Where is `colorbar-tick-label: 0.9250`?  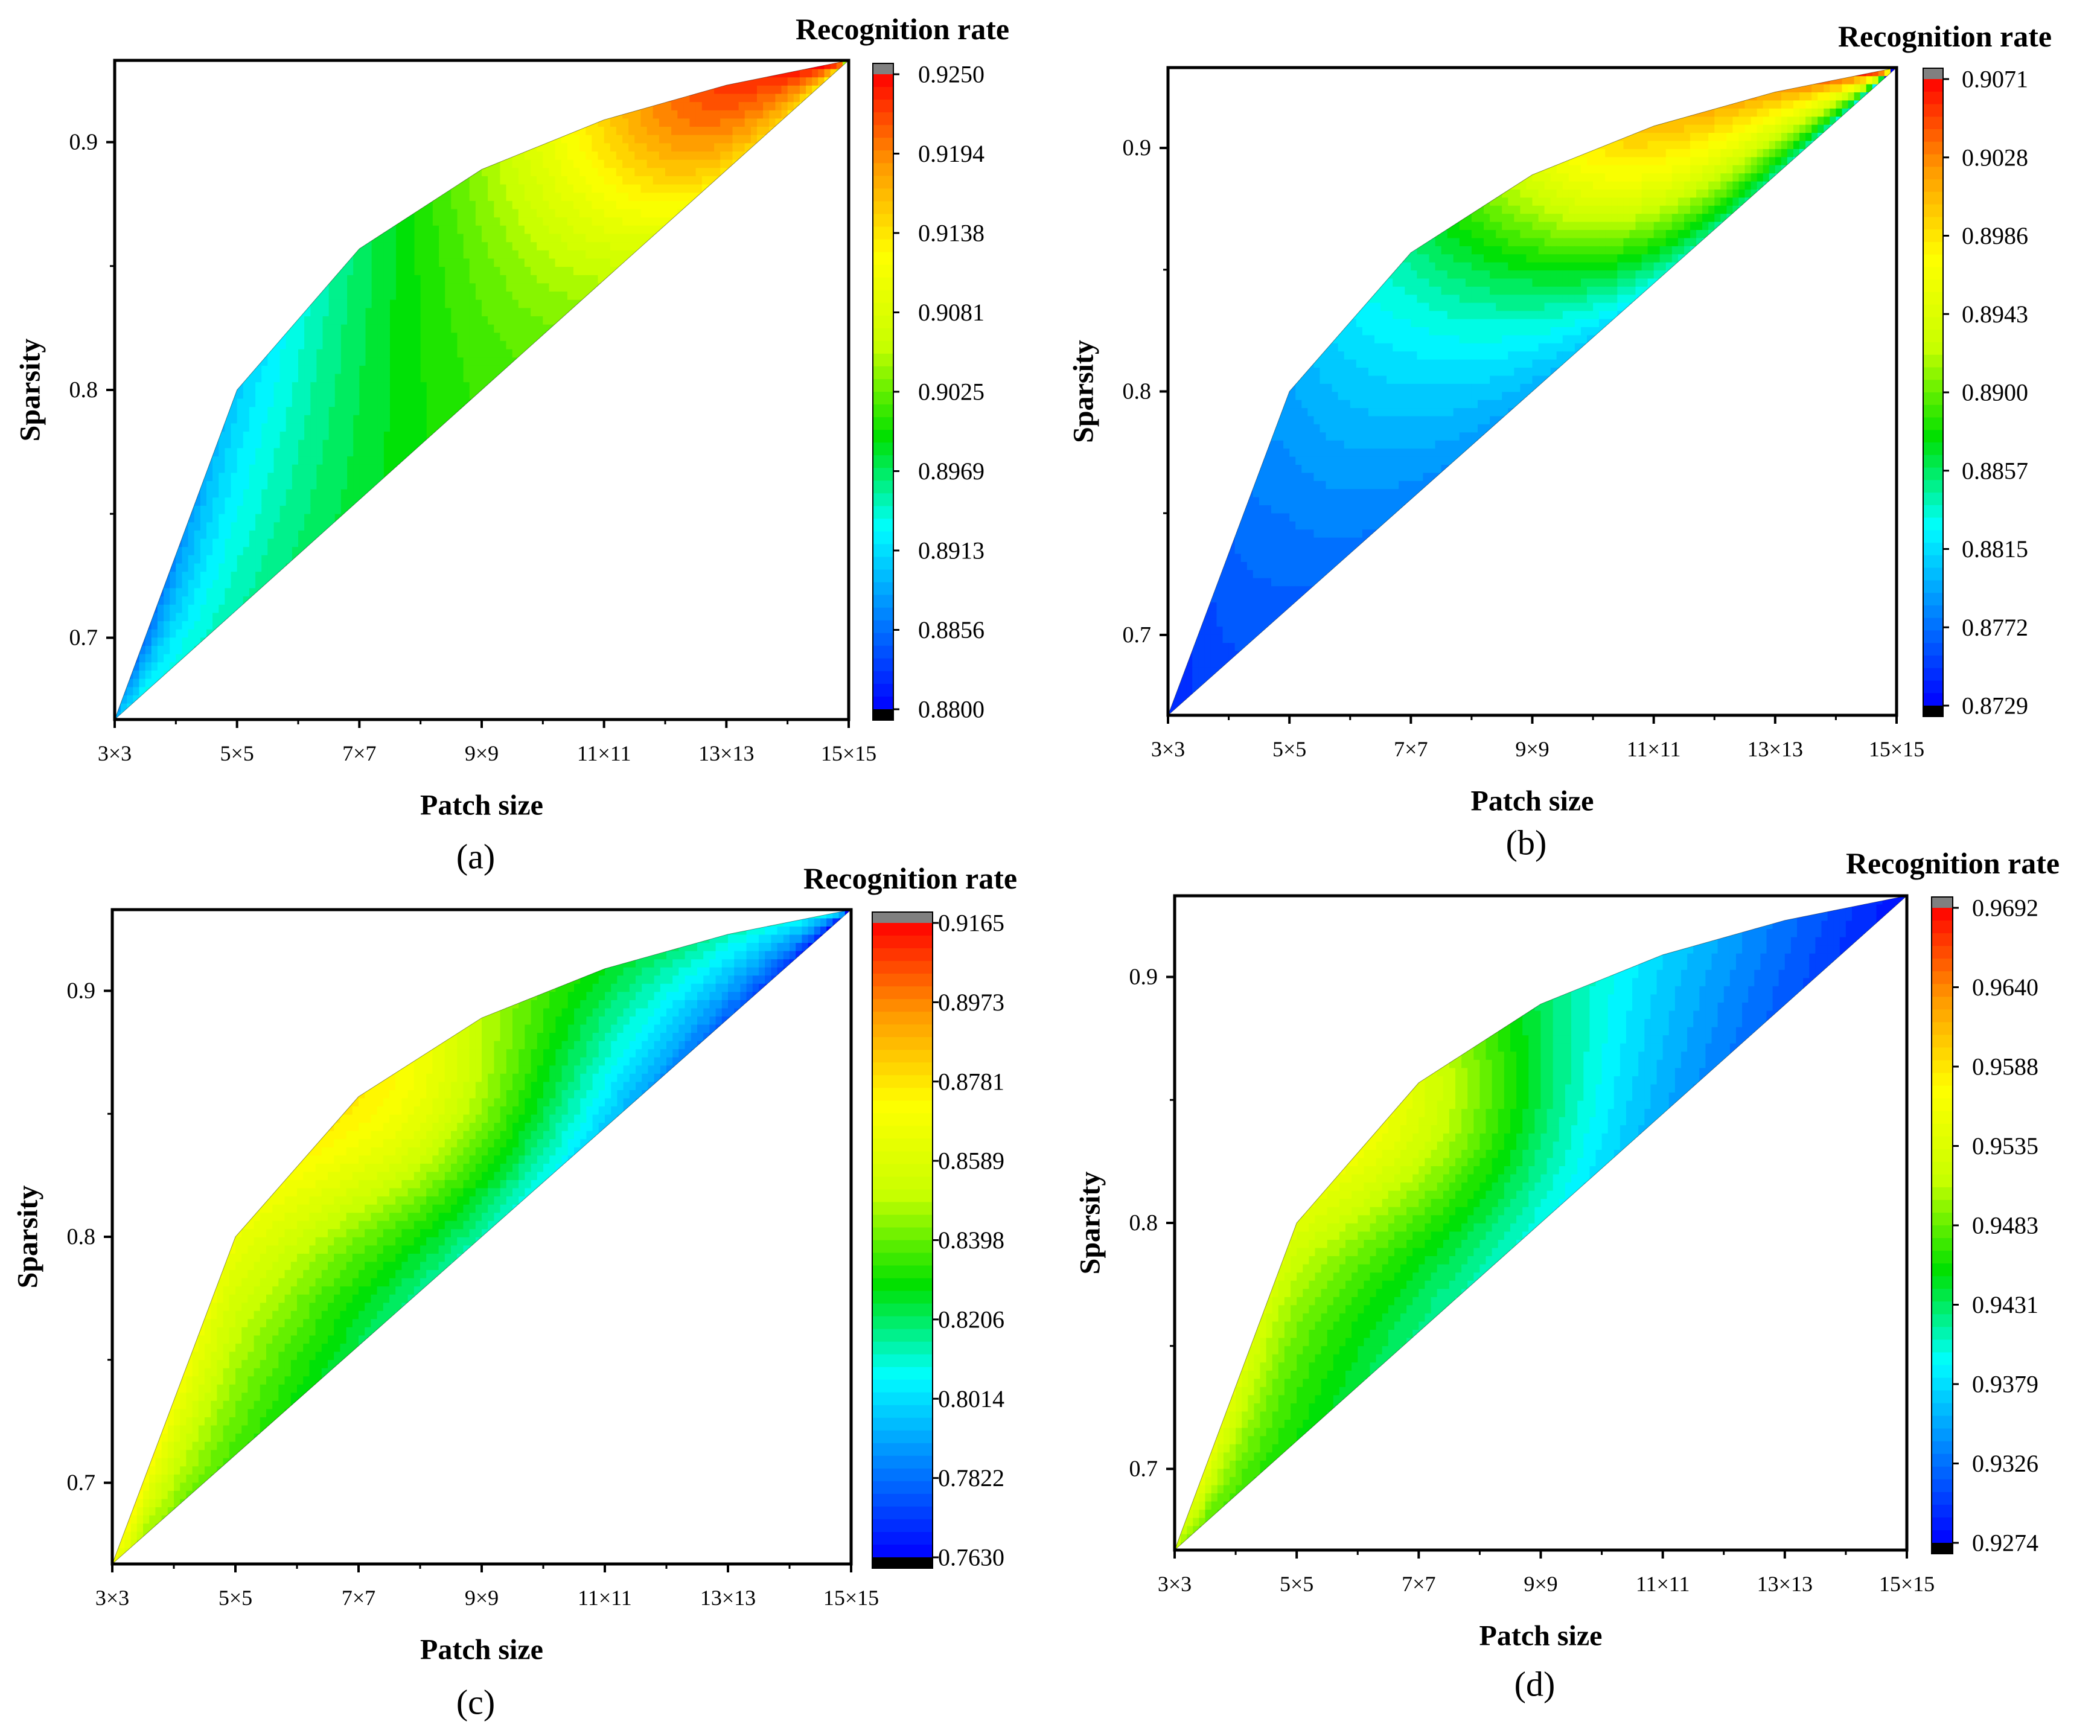 colorbar-tick-label: 0.9250 is located at coordinates (951, 74).